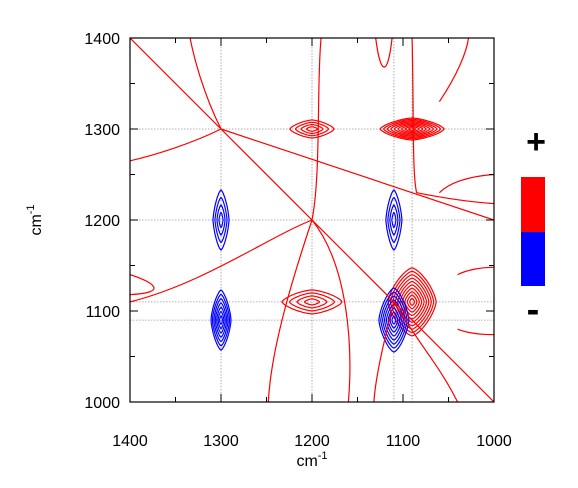 This screenshot has width=578, height=488. What do you see at coordinates (102, 39) in the screenshot?
I see `y-tick-label: 1400` at bounding box center [102, 39].